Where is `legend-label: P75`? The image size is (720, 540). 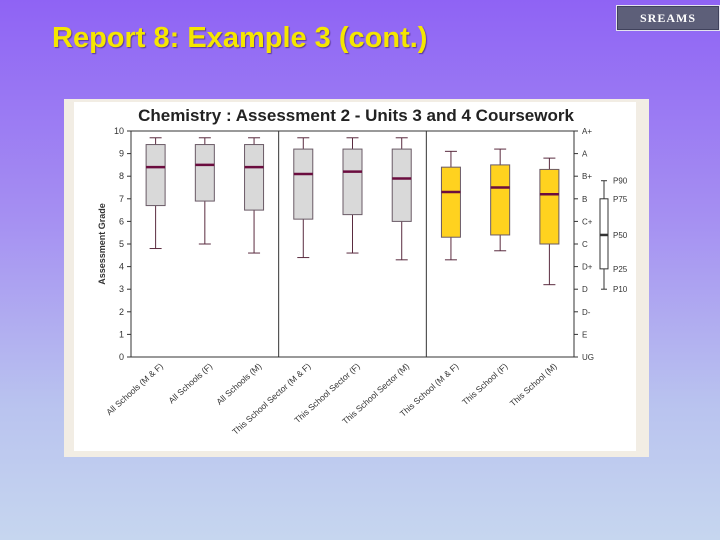
legend-label: P75 is located at coordinates (620, 199).